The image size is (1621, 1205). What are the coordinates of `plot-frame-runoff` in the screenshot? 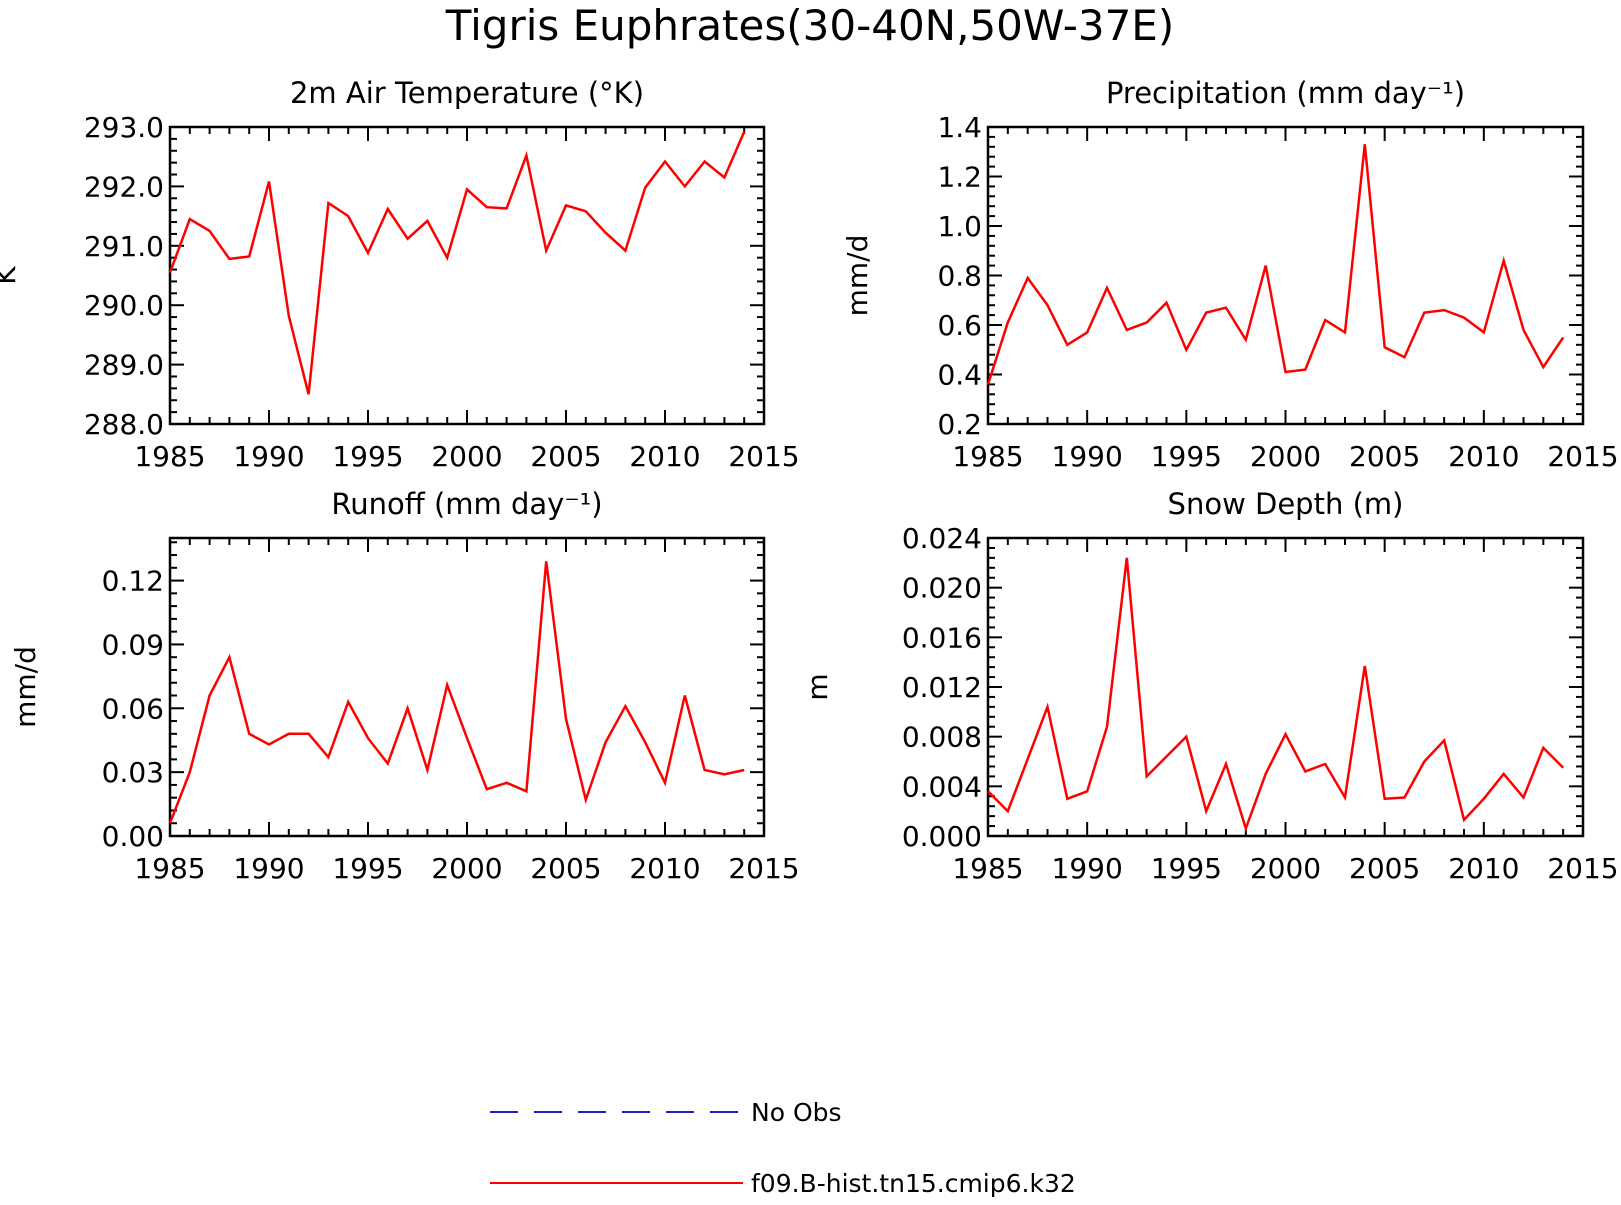 It's located at (467, 687).